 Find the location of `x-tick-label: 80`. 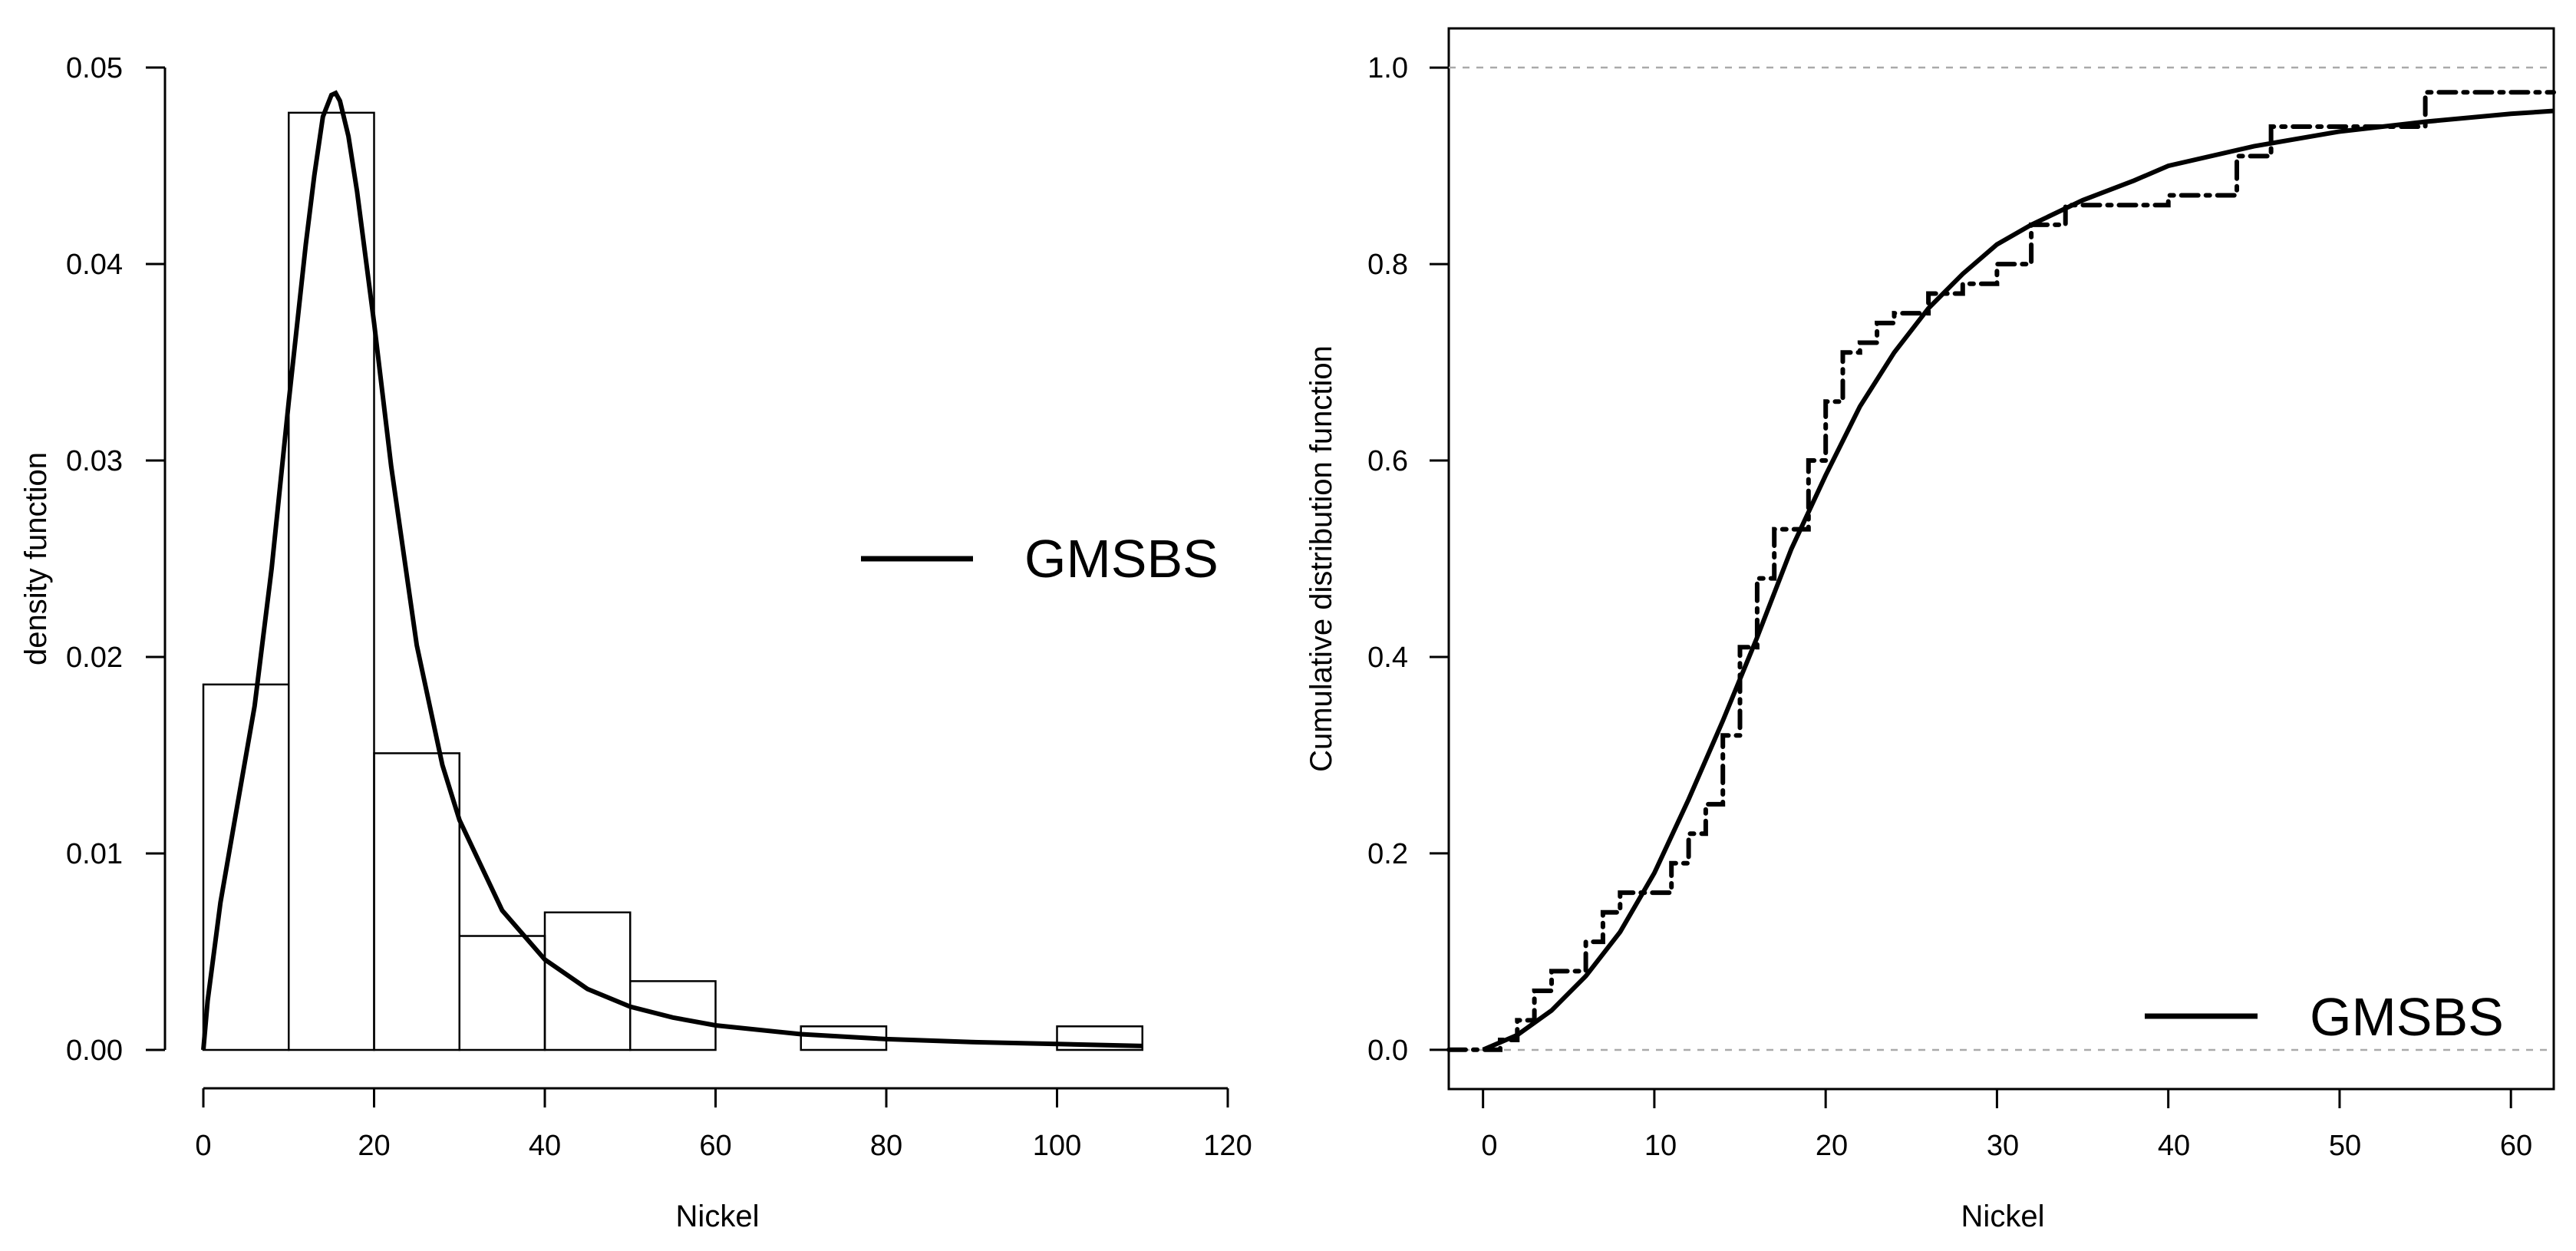

x-tick-label: 80 is located at coordinates (886, 1146).